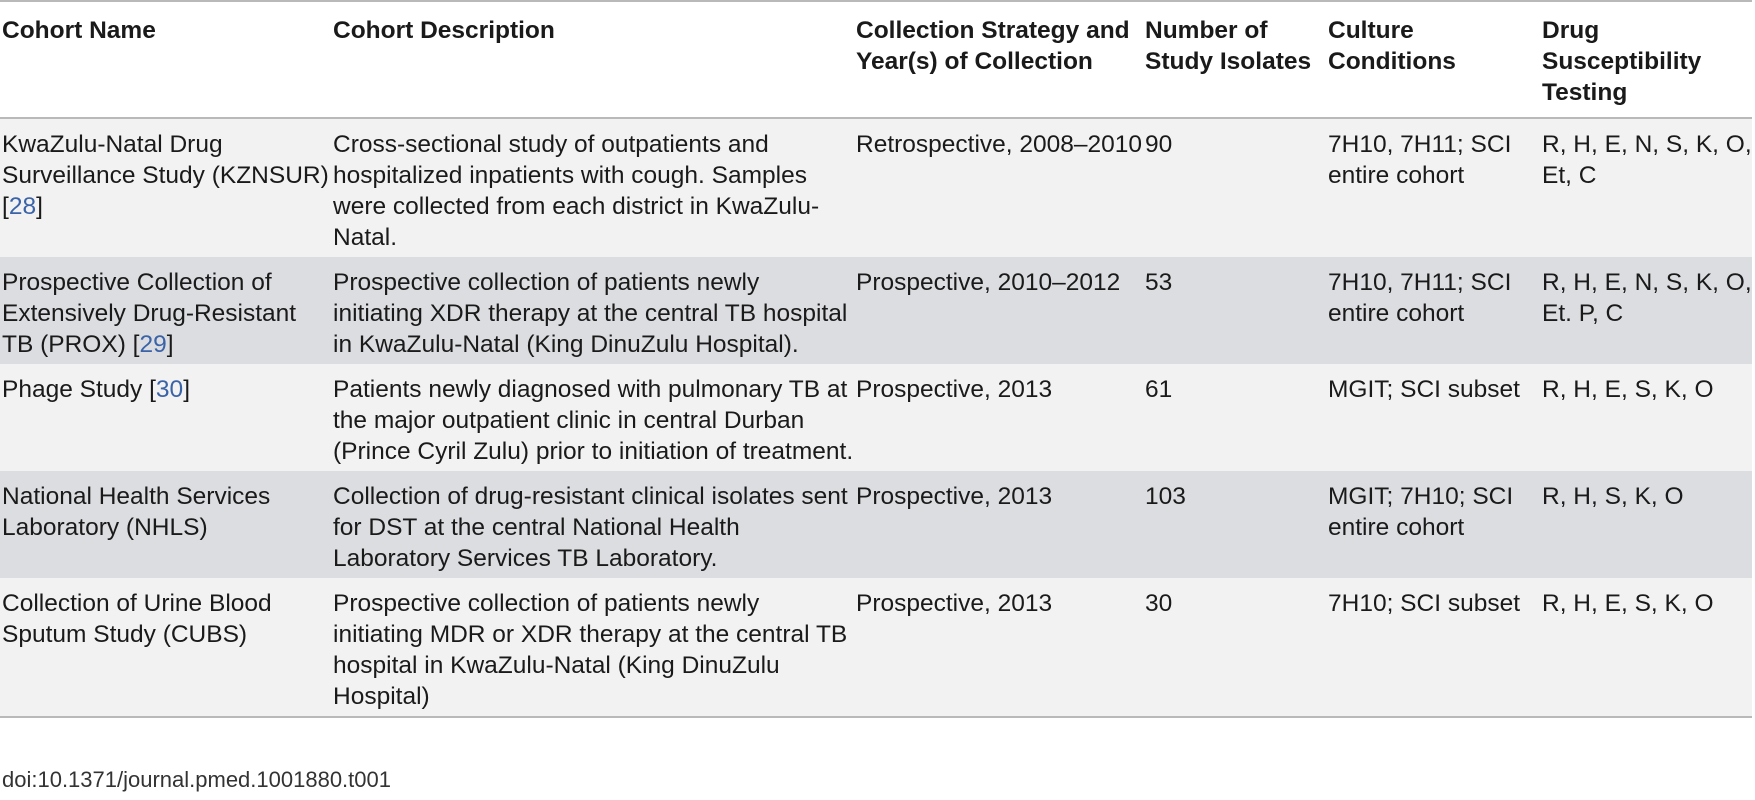  I want to click on header-drug-susceptibility: Drug Susceptibility Testing, so click(1646, 60).